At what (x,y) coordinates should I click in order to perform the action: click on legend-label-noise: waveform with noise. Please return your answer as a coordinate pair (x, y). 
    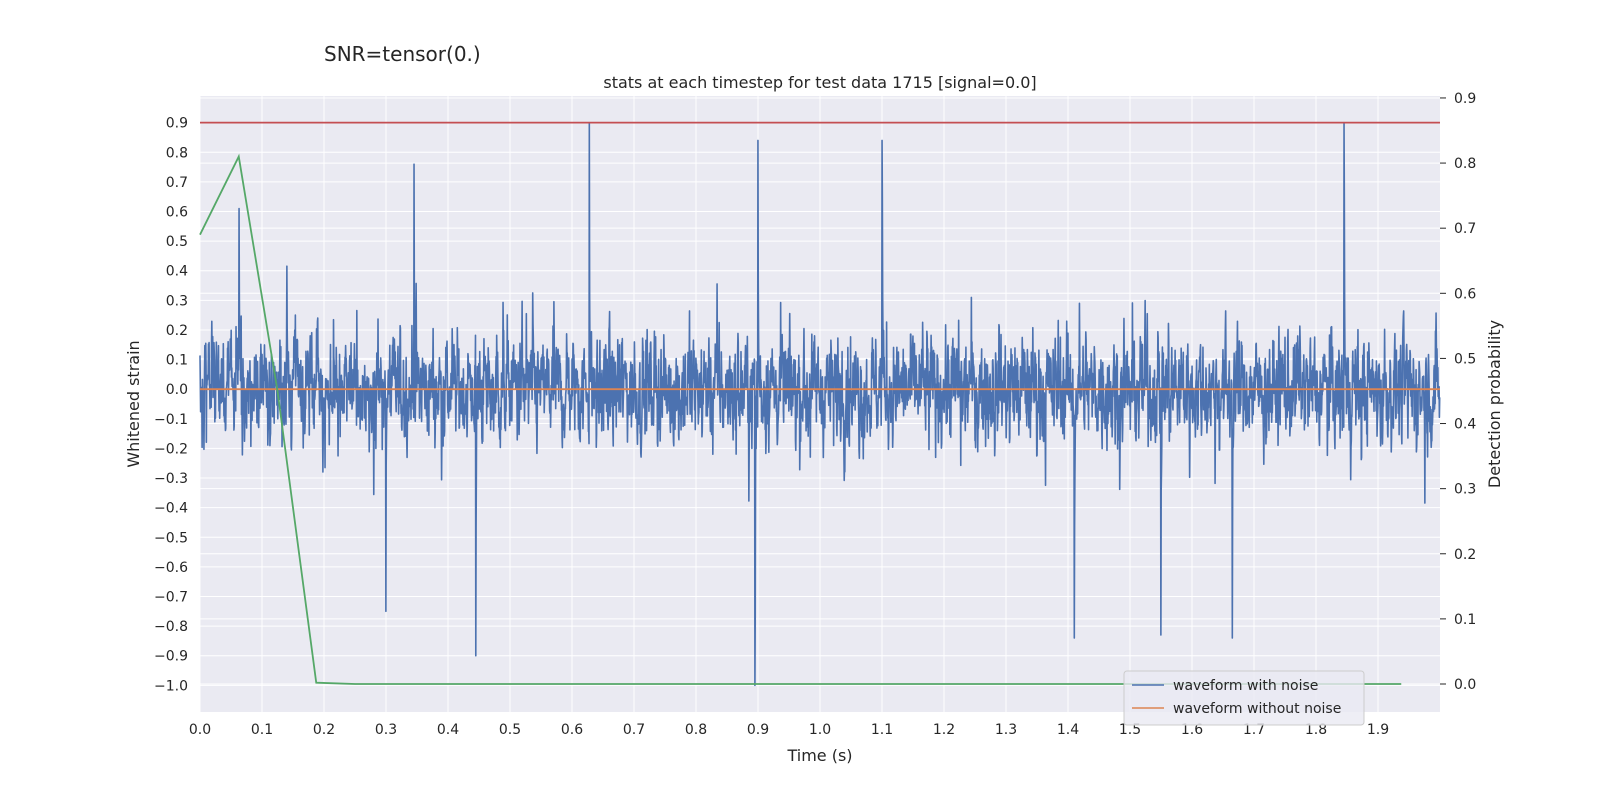
    Looking at the image, I should click on (1245, 686).